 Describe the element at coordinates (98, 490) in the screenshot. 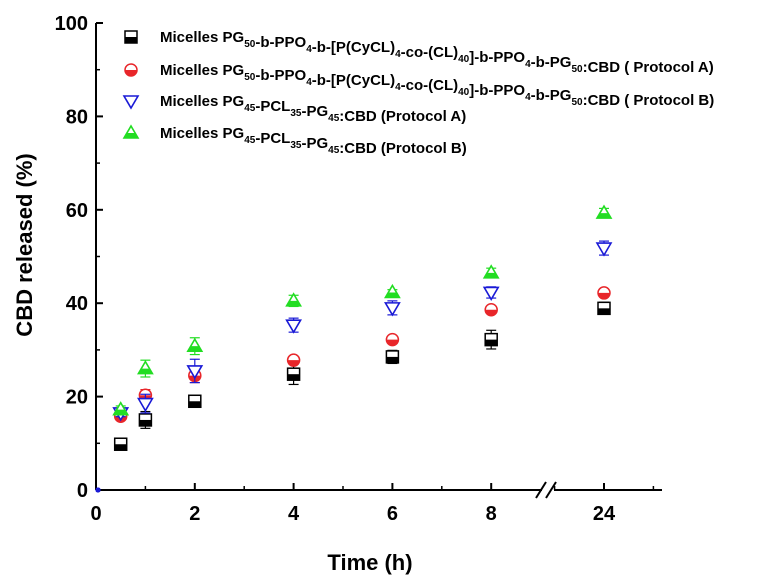

I see `data-point-origin` at that location.